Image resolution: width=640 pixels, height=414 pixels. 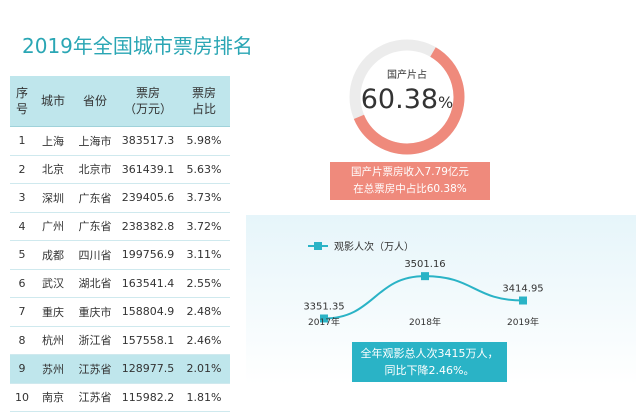 I want to click on row-city: 上海, so click(x=53, y=141).